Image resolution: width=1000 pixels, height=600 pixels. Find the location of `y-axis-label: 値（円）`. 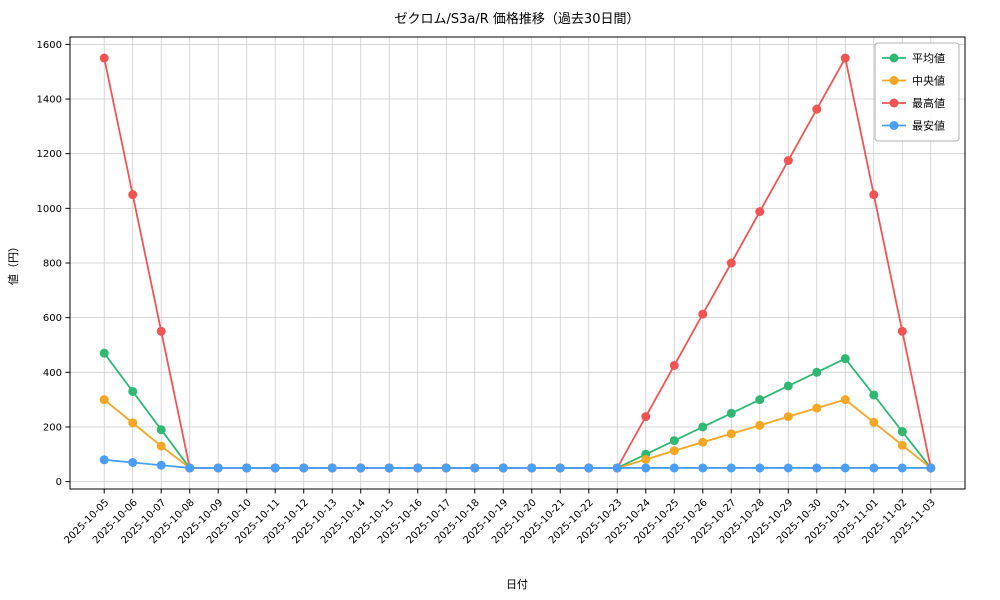

y-axis-label: 値（円） is located at coordinates (13, 263).